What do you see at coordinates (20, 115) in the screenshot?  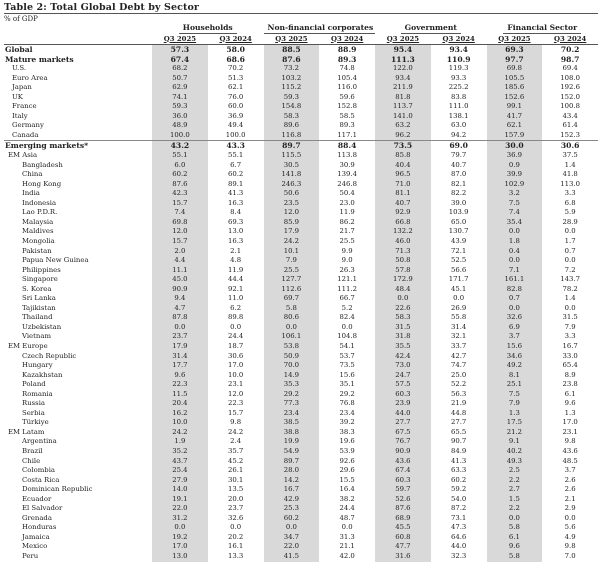 I see `row-label: Italy` at bounding box center [20, 115].